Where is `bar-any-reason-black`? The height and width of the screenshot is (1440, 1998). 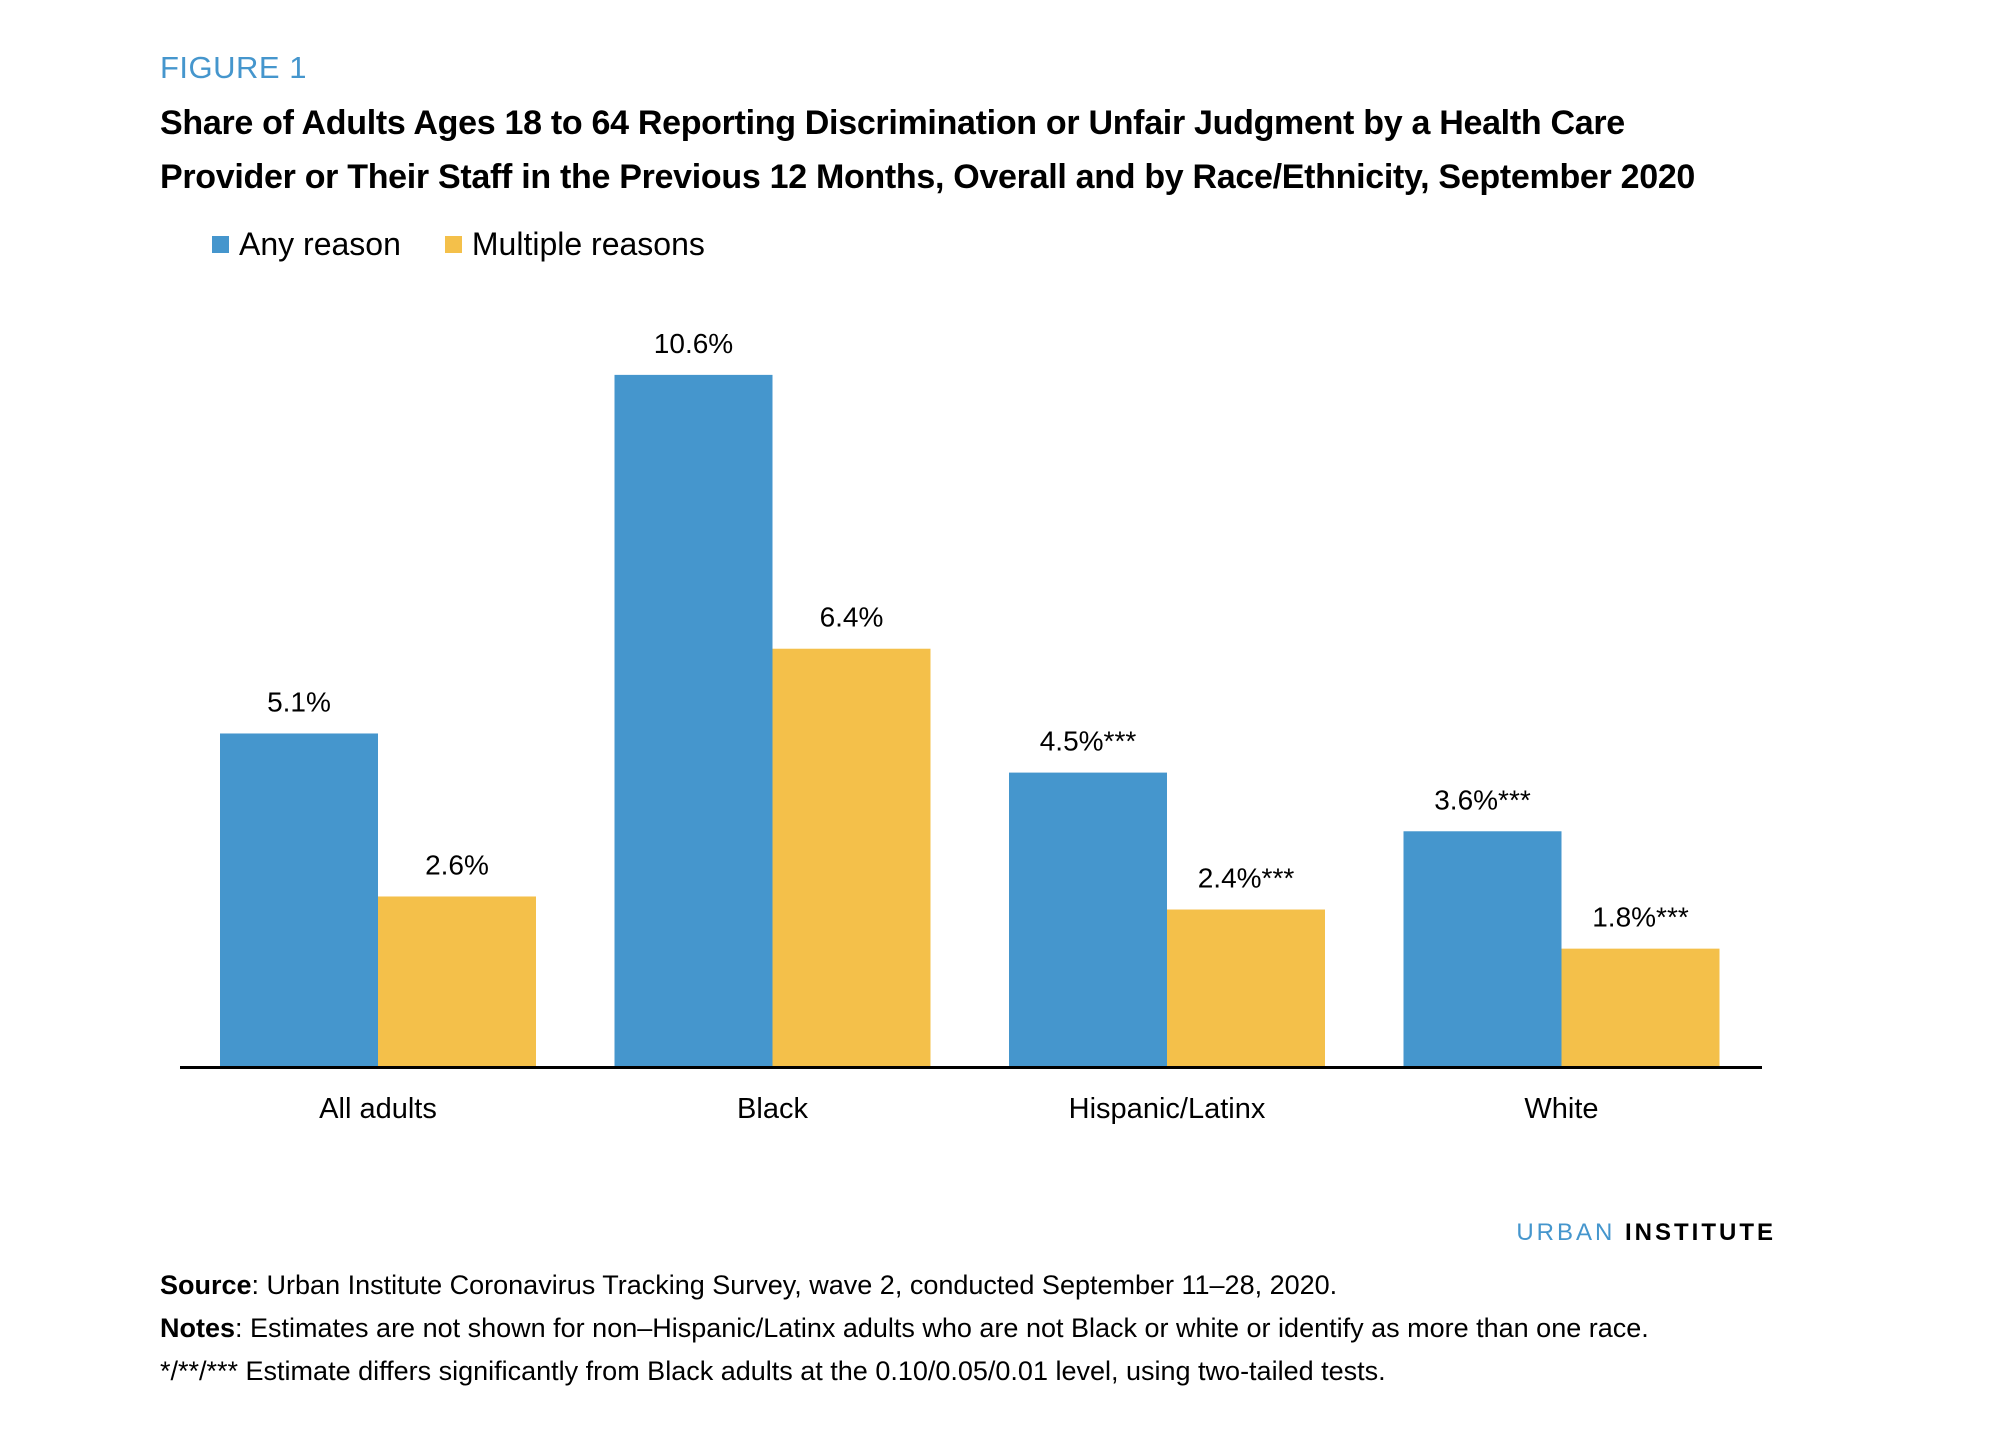
bar-any-reason-black is located at coordinates (693, 720).